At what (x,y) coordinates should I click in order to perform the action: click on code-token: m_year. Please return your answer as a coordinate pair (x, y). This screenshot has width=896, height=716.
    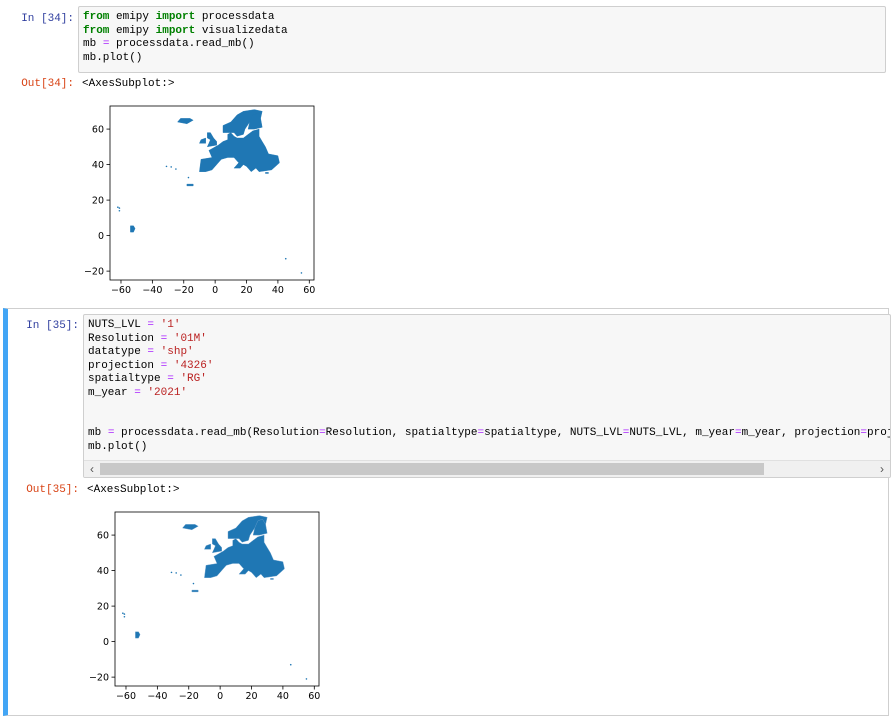
    Looking at the image, I should click on (111, 392).